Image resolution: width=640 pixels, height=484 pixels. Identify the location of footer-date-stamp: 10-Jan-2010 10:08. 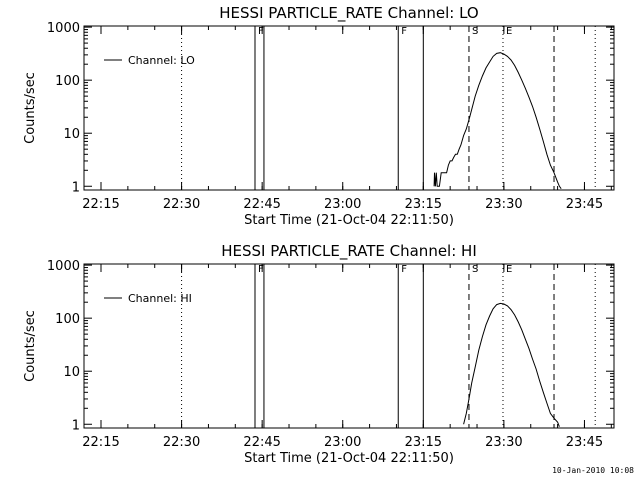
(593, 470).